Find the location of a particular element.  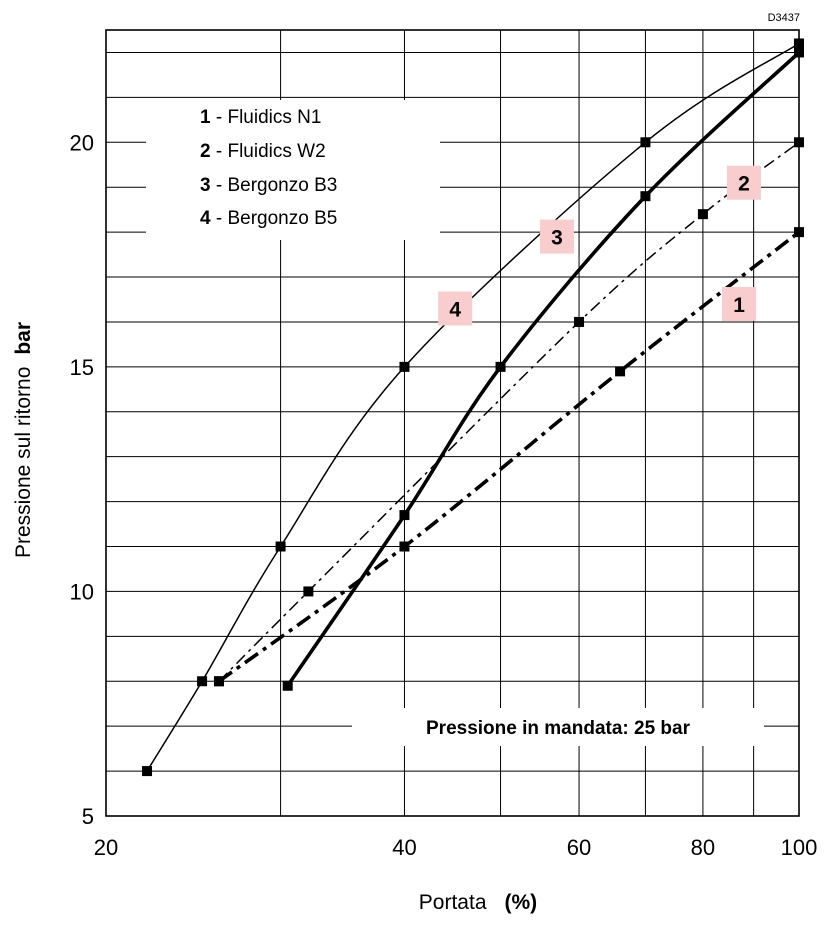

y-tick-label-15: 15 is located at coordinates (82, 367).